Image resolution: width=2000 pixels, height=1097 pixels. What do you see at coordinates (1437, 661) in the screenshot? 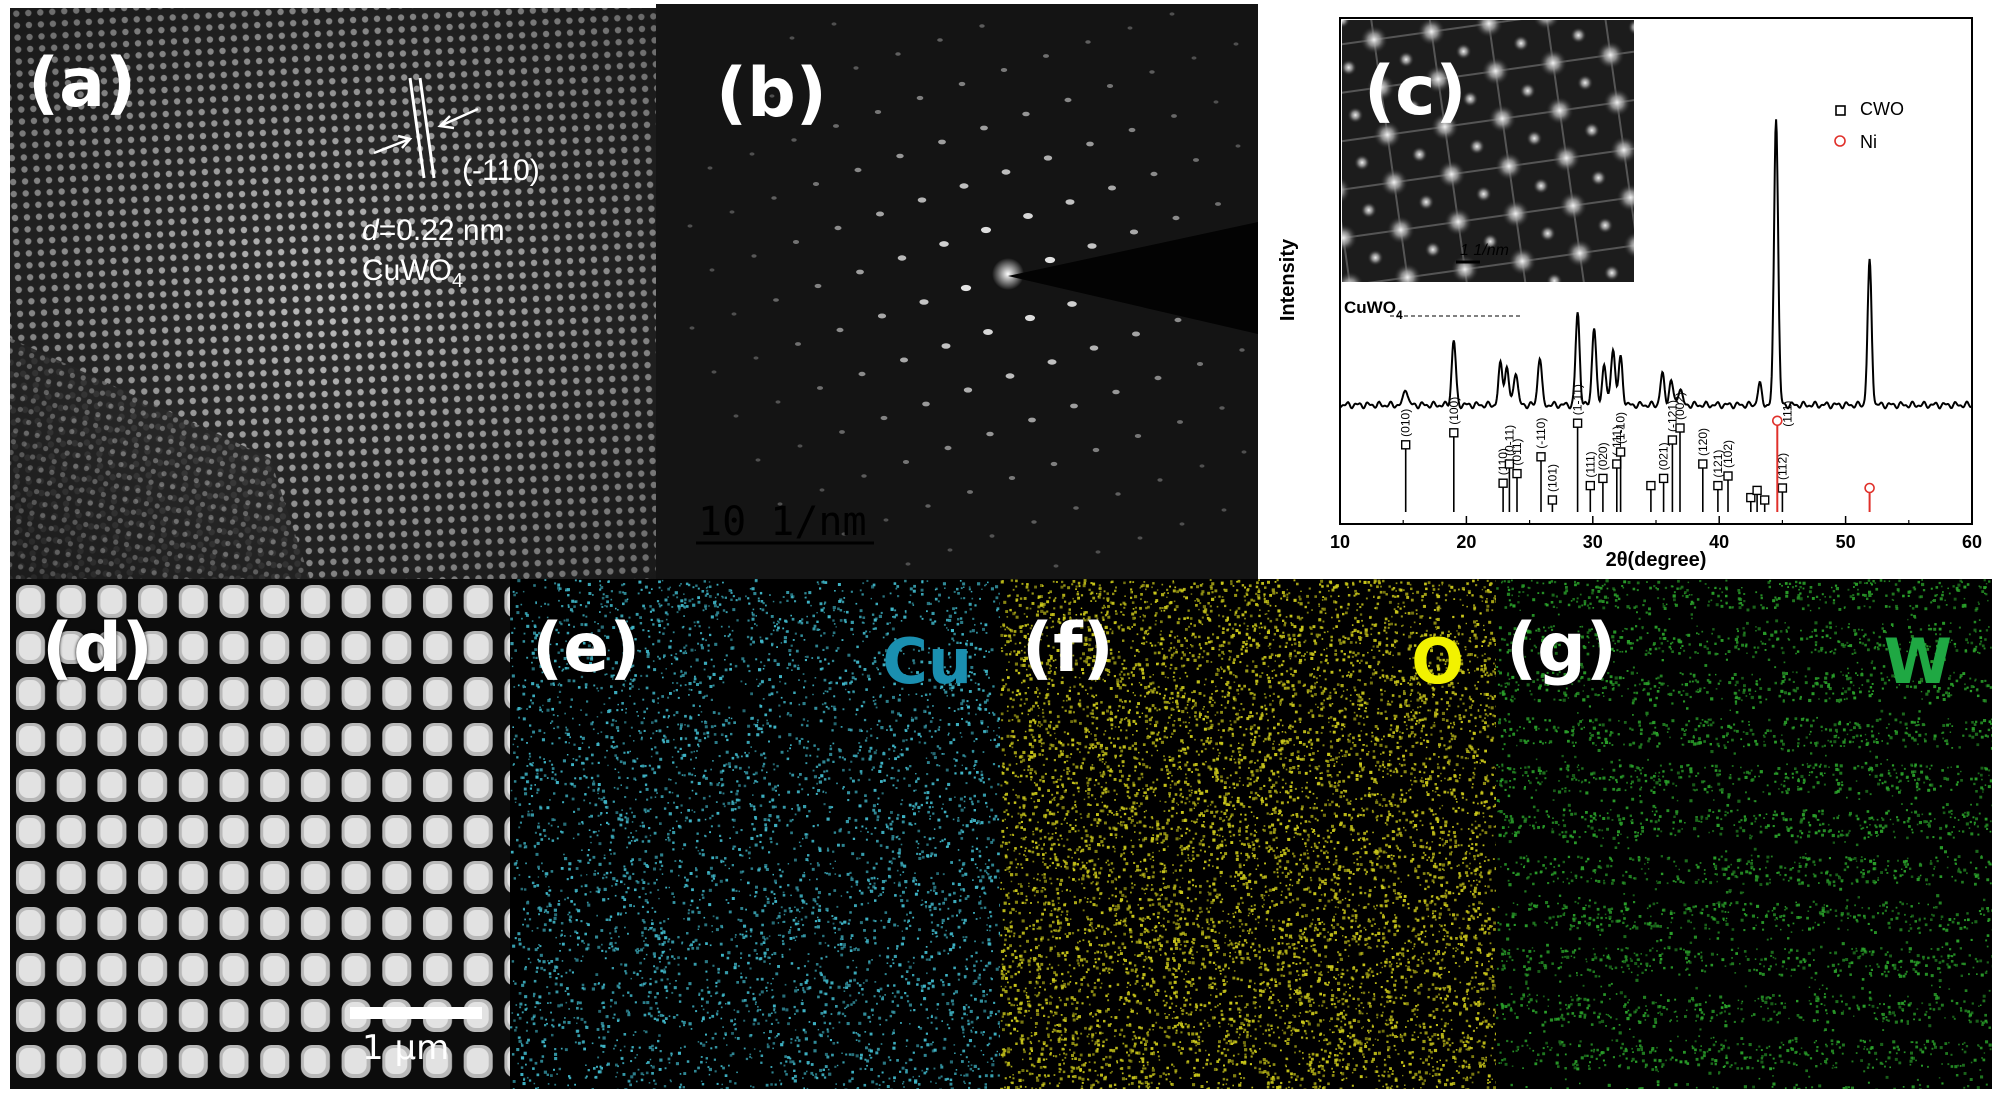
I see `element-label-o: O` at bounding box center [1437, 661].